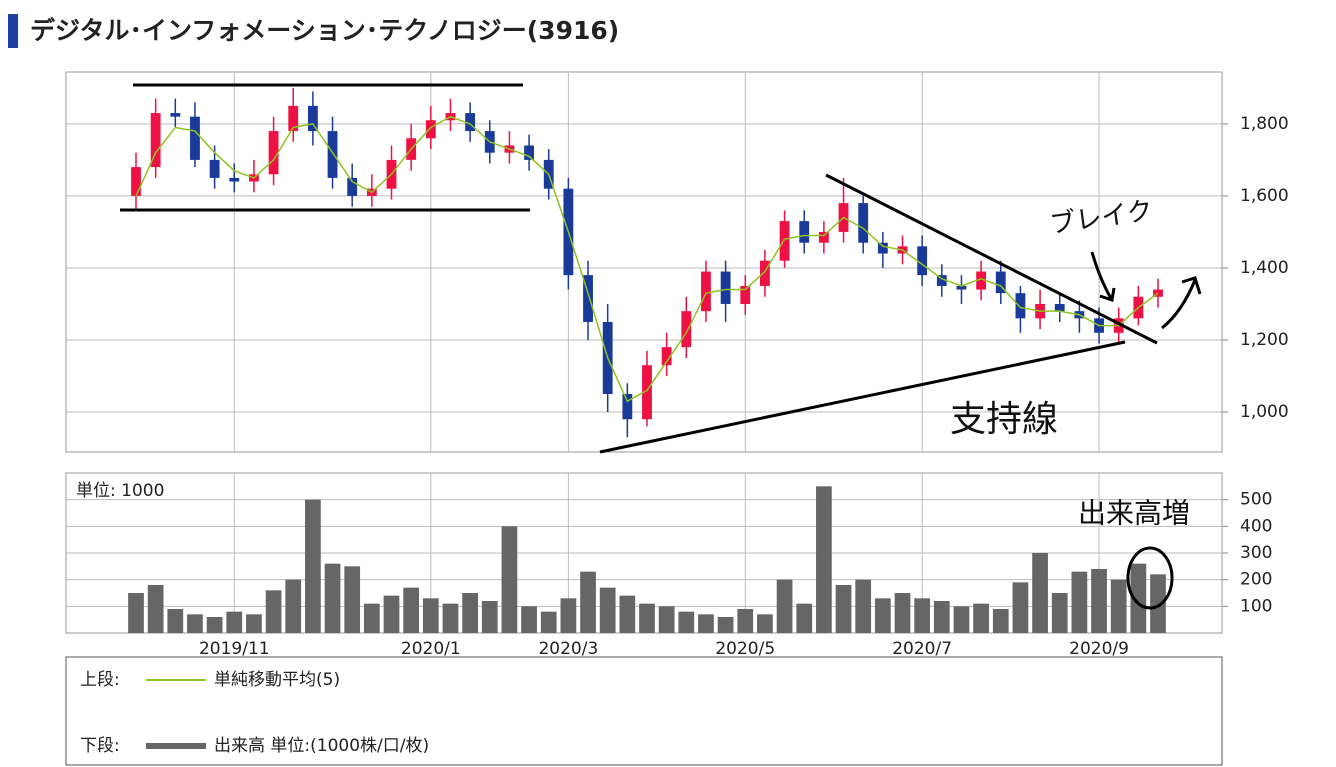 This screenshot has width=1336, height=767. I want to click on x-tick-label: 2020/3, so click(568, 649).